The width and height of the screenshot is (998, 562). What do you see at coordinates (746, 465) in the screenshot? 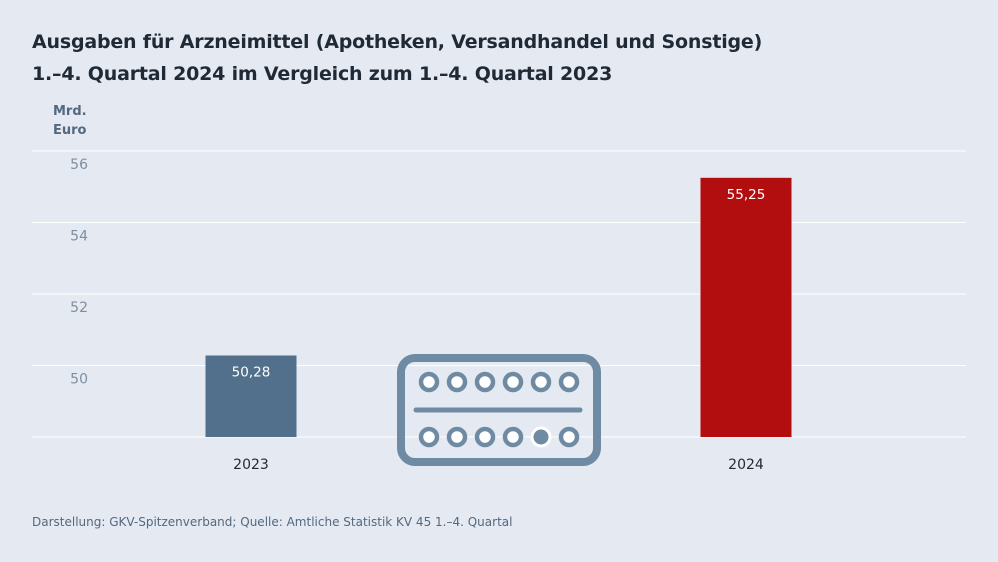
I see `x-tick-label-2024: 2024` at bounding box center [746, 465].